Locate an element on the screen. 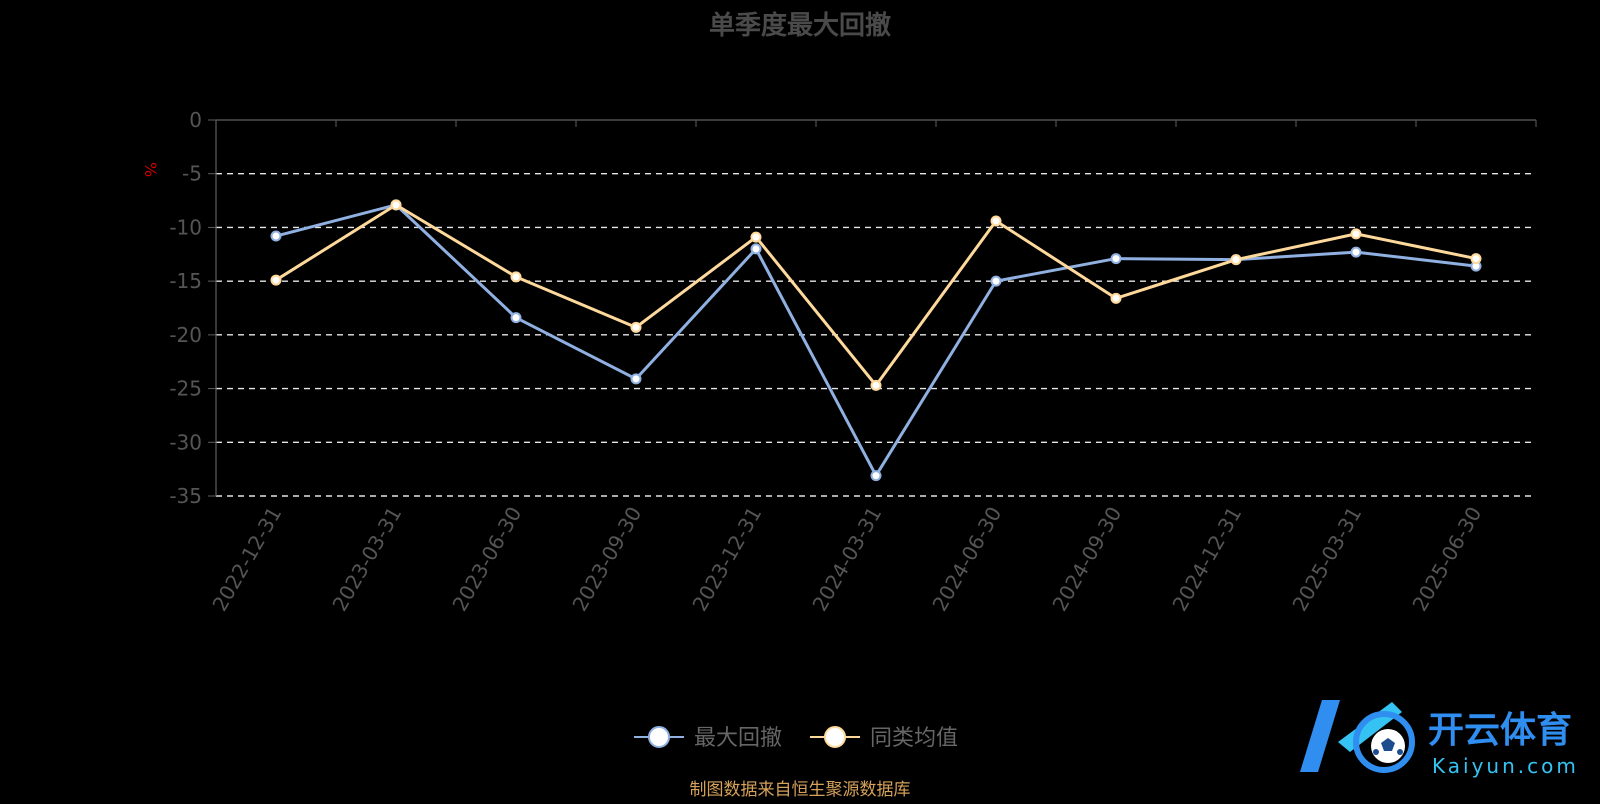 This screenshot has height=804, width=1600. y-tick-label: -10 is located at coordinates (185, 227).